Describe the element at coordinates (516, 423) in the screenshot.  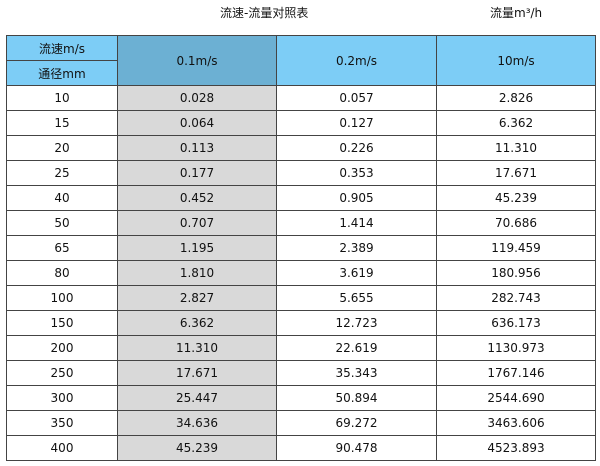
I see `flow-cell: 3463.606` at that location.